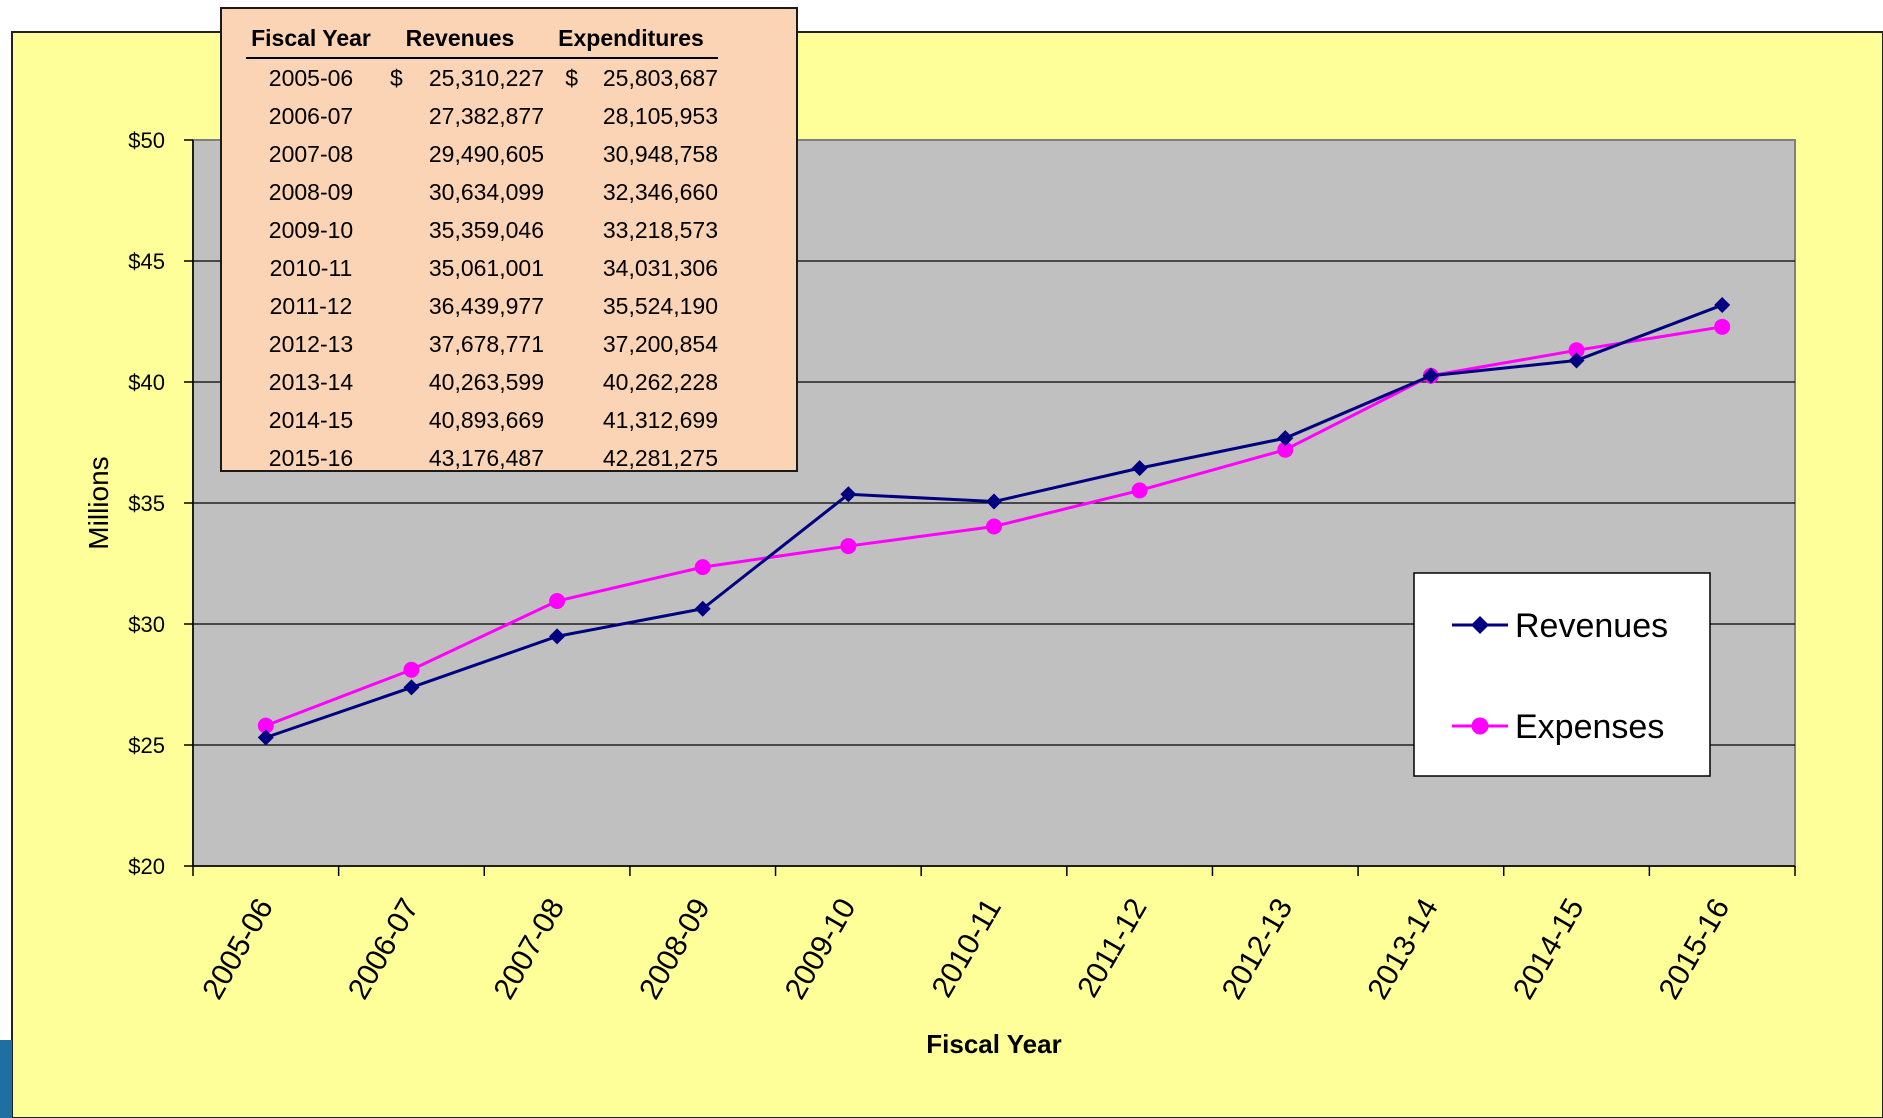  I want to click on table-row: 2005-06 $25,310,227 $25,803,687, so click(482, 77).